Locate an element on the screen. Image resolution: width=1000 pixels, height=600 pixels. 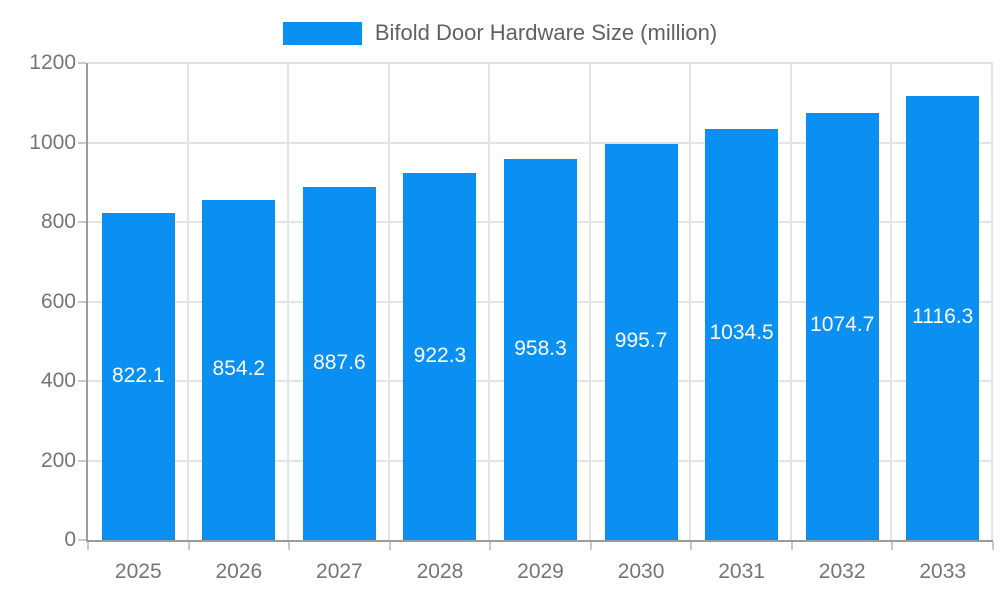
x-axis-label: 2029 is located at coordinates (540, 571).